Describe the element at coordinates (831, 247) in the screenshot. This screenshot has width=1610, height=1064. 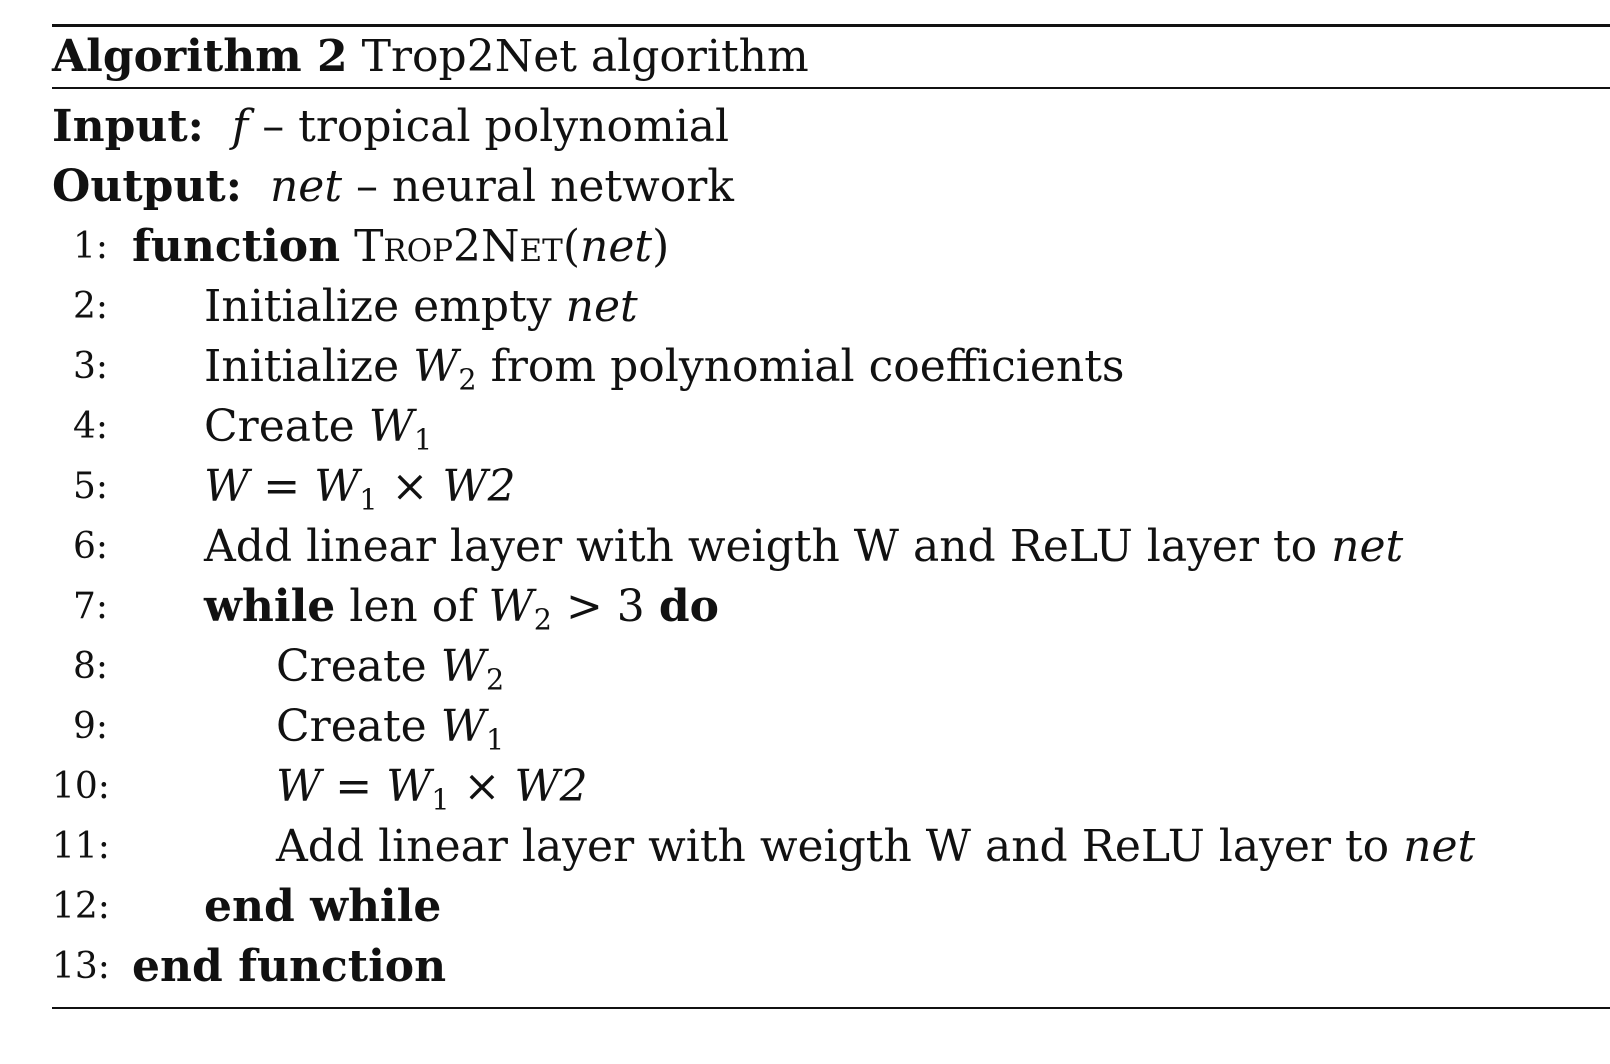
I see `algo-line: 1: function Trop2Net(net)` at that location.